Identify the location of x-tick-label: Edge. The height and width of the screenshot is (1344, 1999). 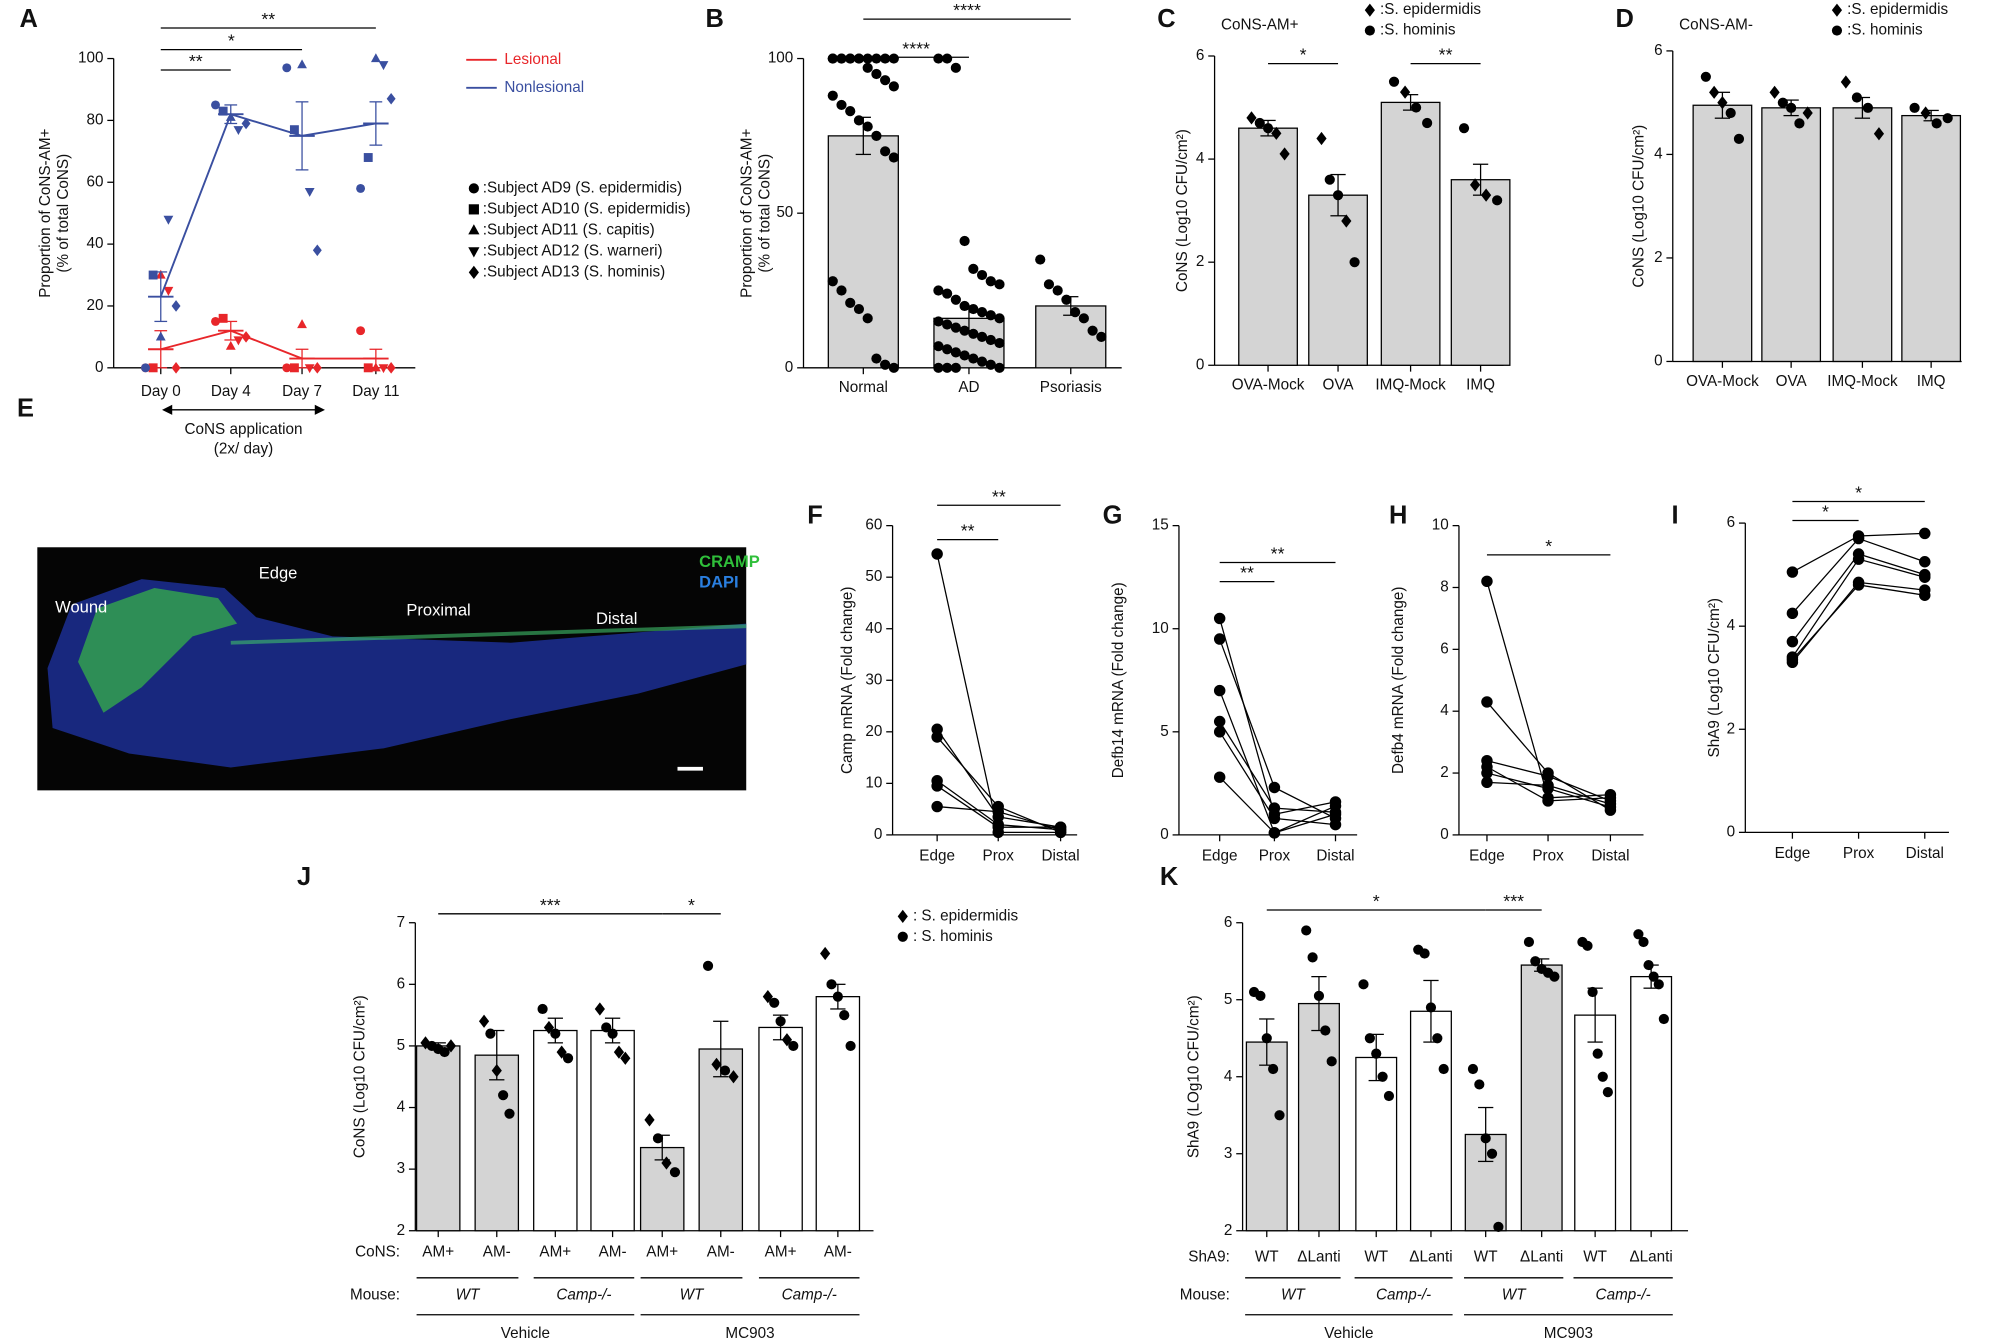
(937, 856).